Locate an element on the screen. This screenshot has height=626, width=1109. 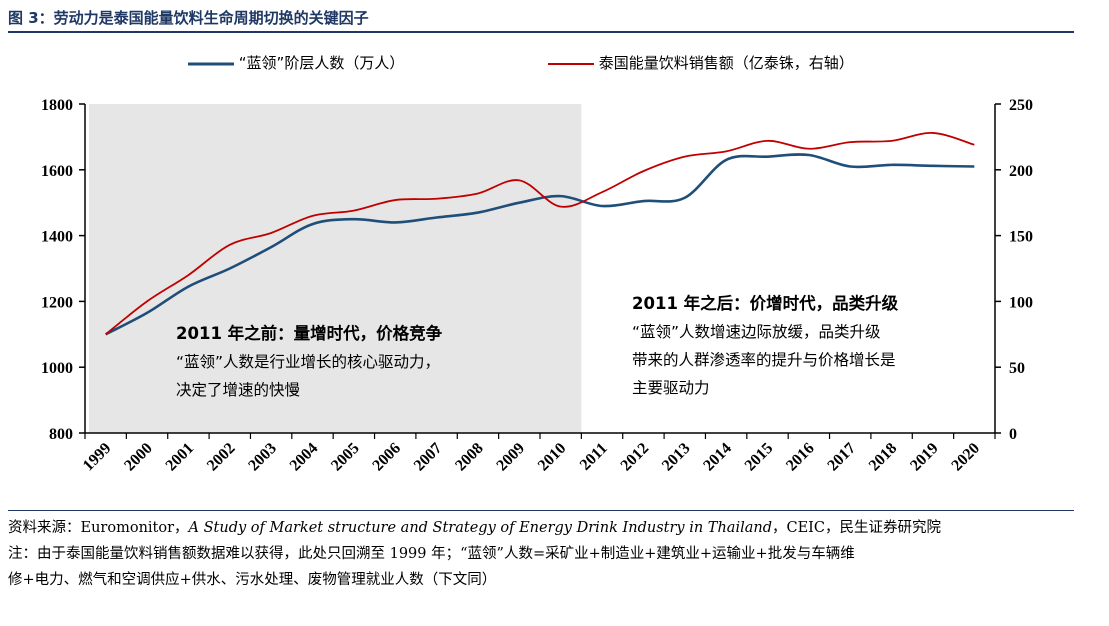
x-tick-label: 2006 is located at coordinates (386, 457).